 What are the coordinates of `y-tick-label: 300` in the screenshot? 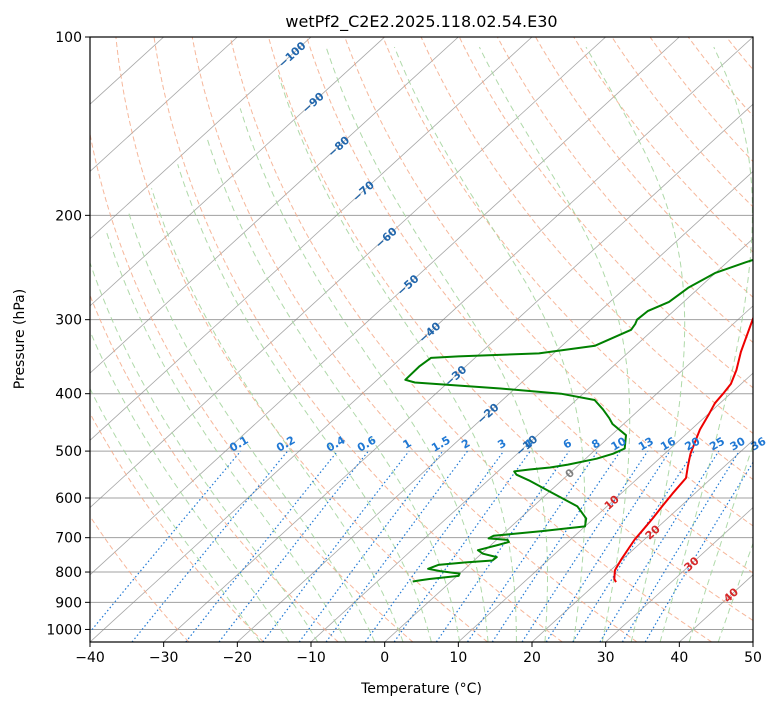 It's located at (68, 321).